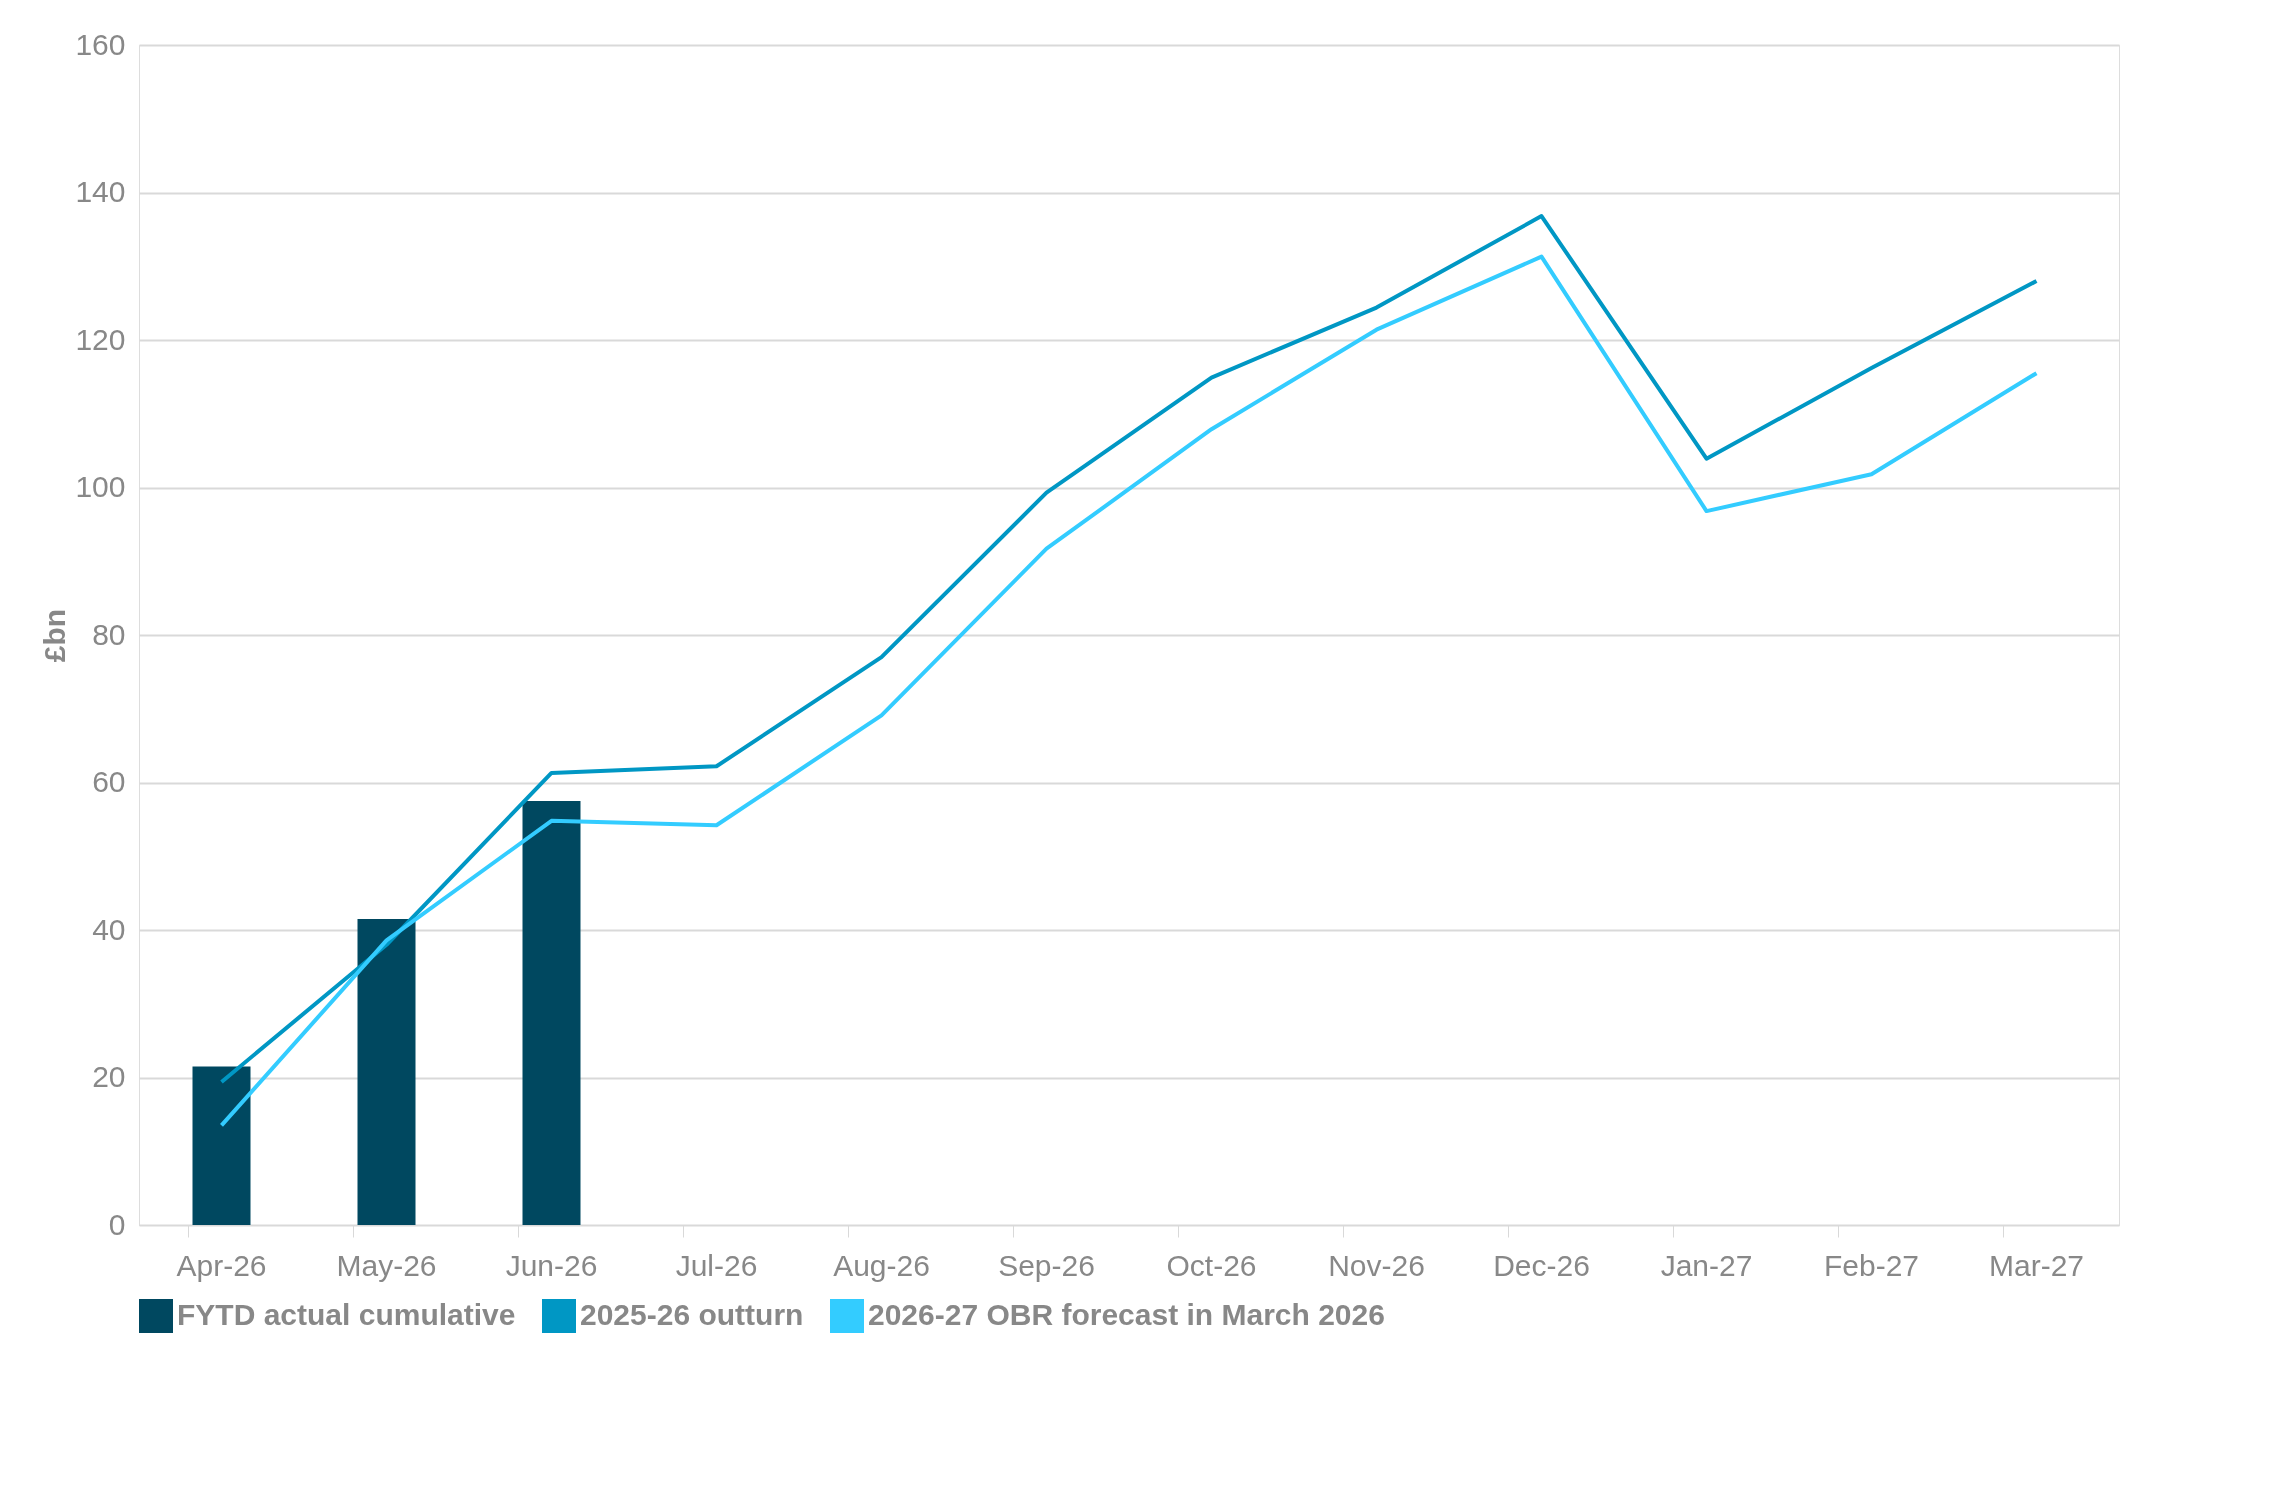  Describe the element at coordinates (386, 1265) in the screenshot. I see `x-tick-label: May-26` at that location.